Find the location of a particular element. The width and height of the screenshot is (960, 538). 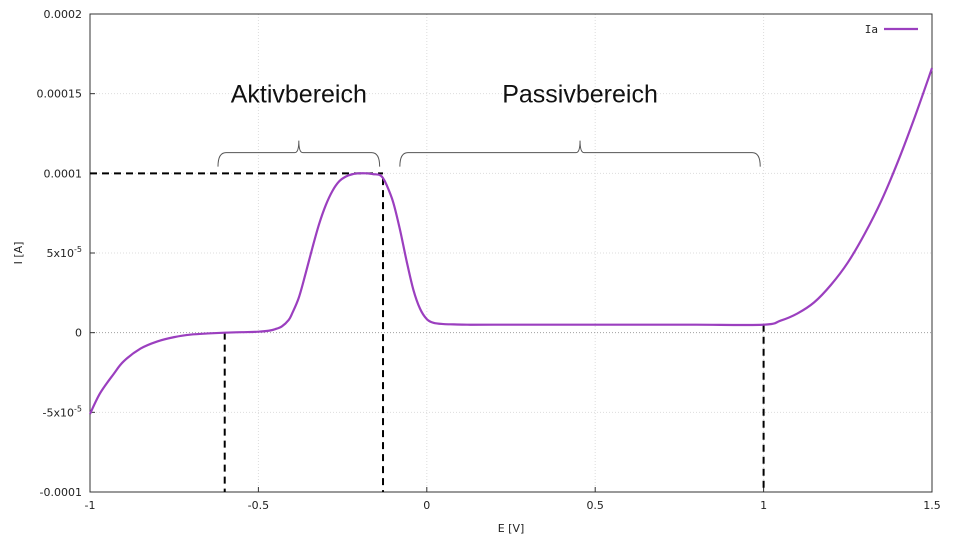

y-axis: -0.0001 -5x10⁻⁵ 0 5x10⁻⁵ 0.0001 0.00015 0.0002 is located at coordinates (66, 253).